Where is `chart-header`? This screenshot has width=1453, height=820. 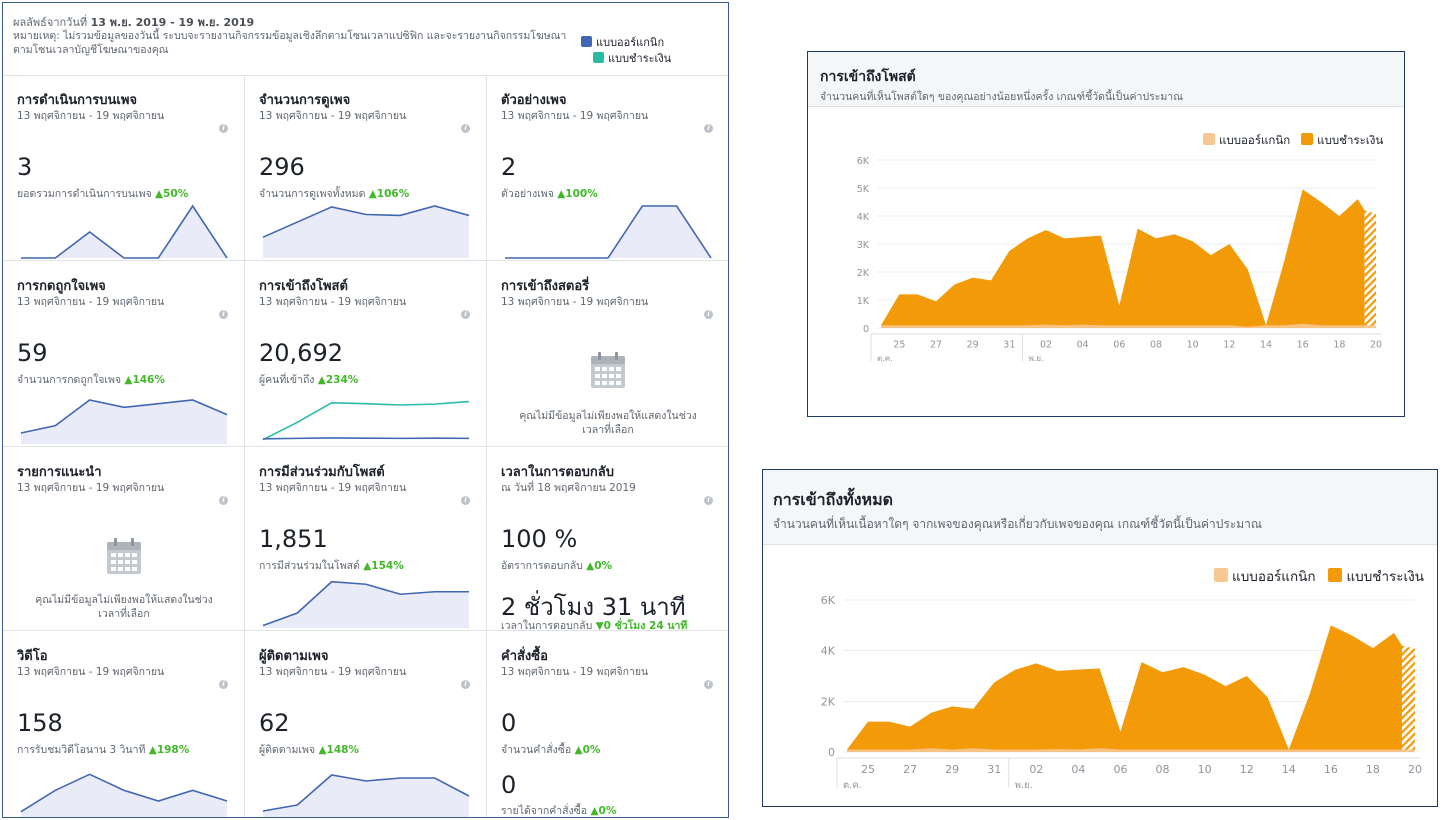 chart-header is located at coordinates (1100, 507).